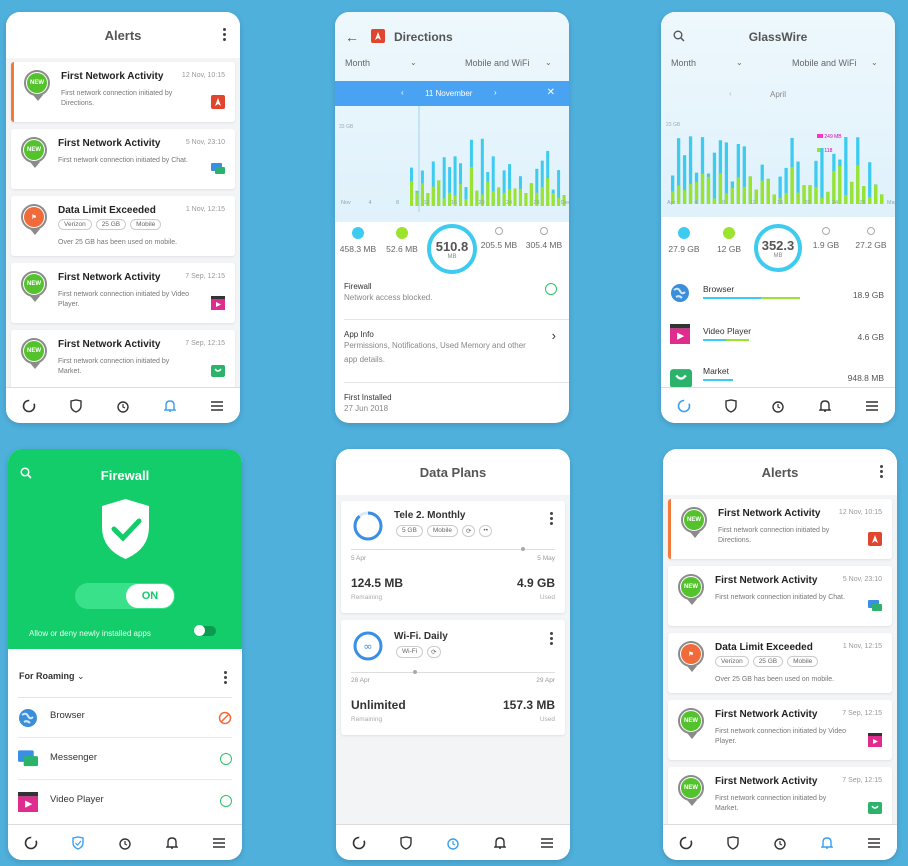  Describe the element at coordinates (125, 596) in the screenshot. I see `firewall-toggle: ON` at that location.